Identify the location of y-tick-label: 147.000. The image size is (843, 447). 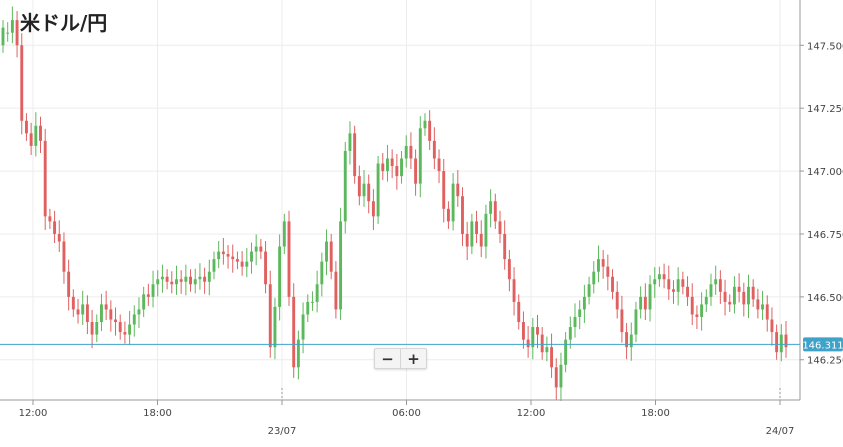
(825, 172).